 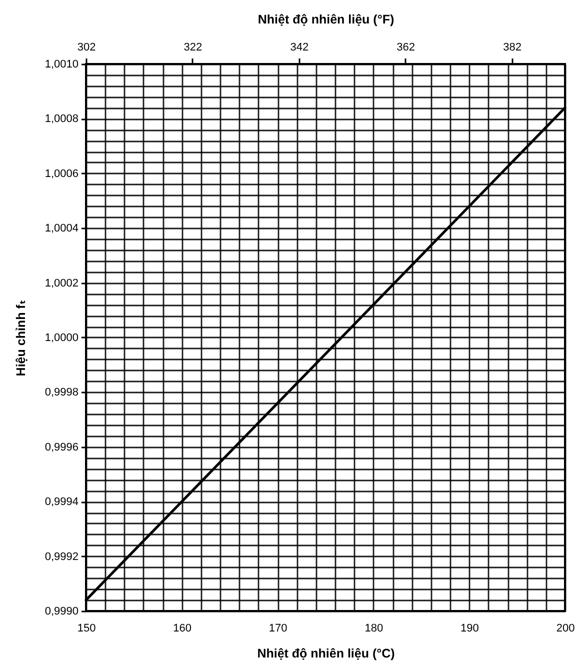 What do you see at coordinates (406, 48) in the screenshot?
I see `x2-tick-label: 362` at bounding box center [406, 48].